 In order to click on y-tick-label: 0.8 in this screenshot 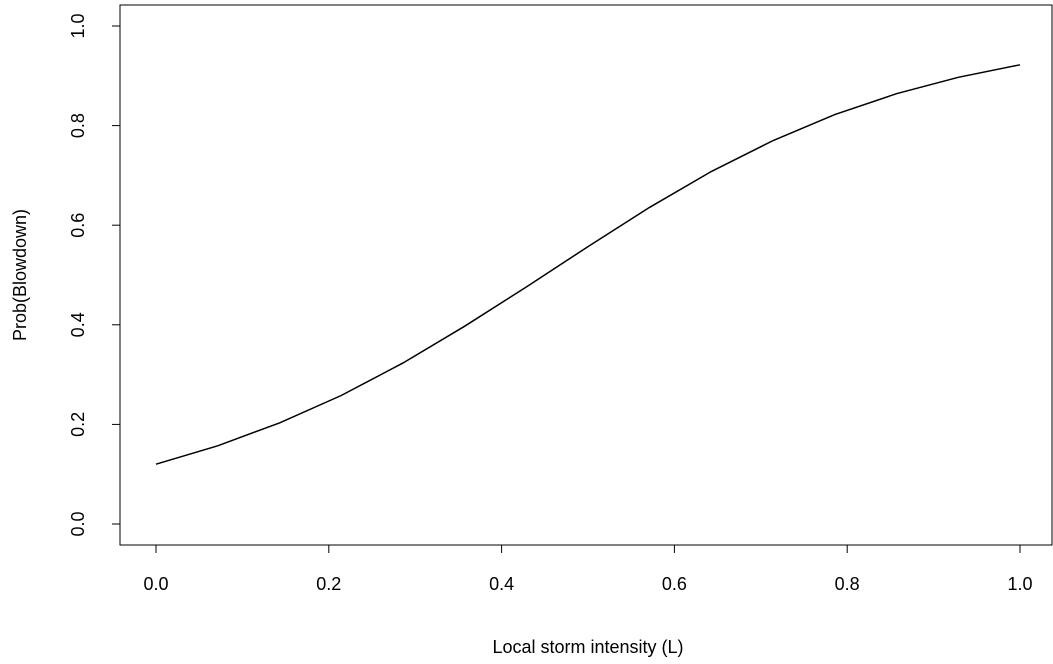, I will do `click(78, 125)`.